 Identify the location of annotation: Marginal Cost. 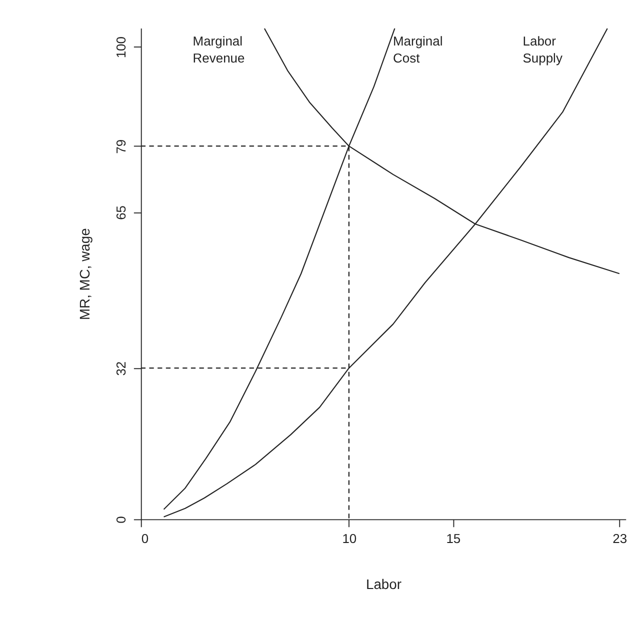
(418, 50).